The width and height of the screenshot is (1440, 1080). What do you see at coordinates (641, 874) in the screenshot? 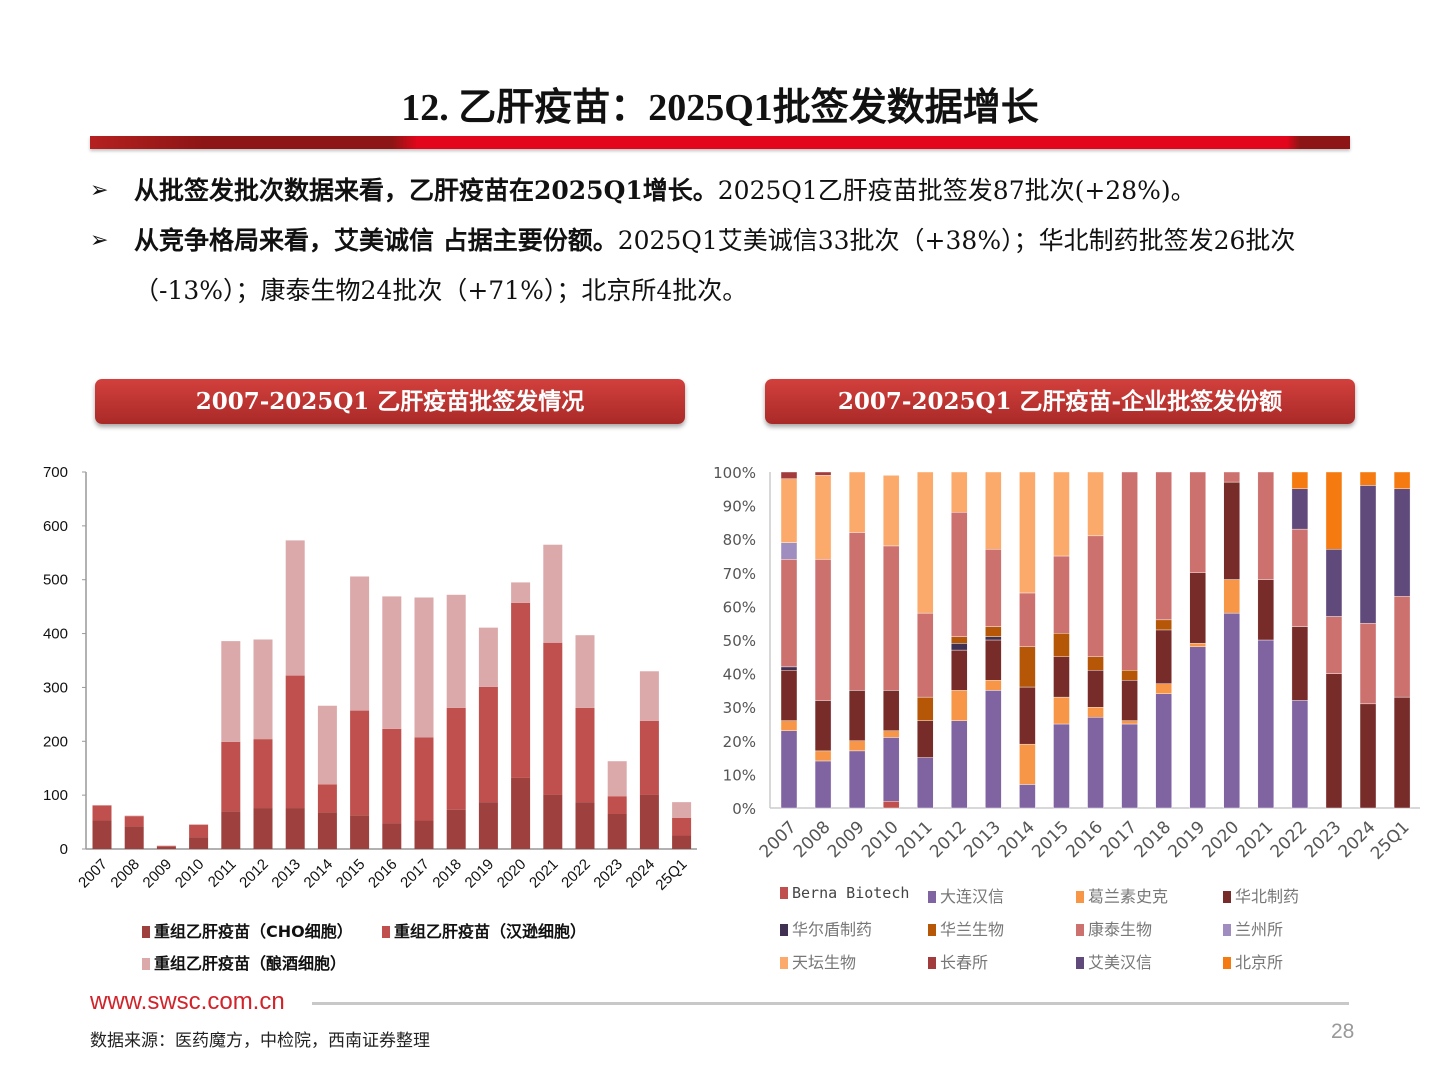
I see `x-tick-label: 2024` at bounding box center [641, 874].